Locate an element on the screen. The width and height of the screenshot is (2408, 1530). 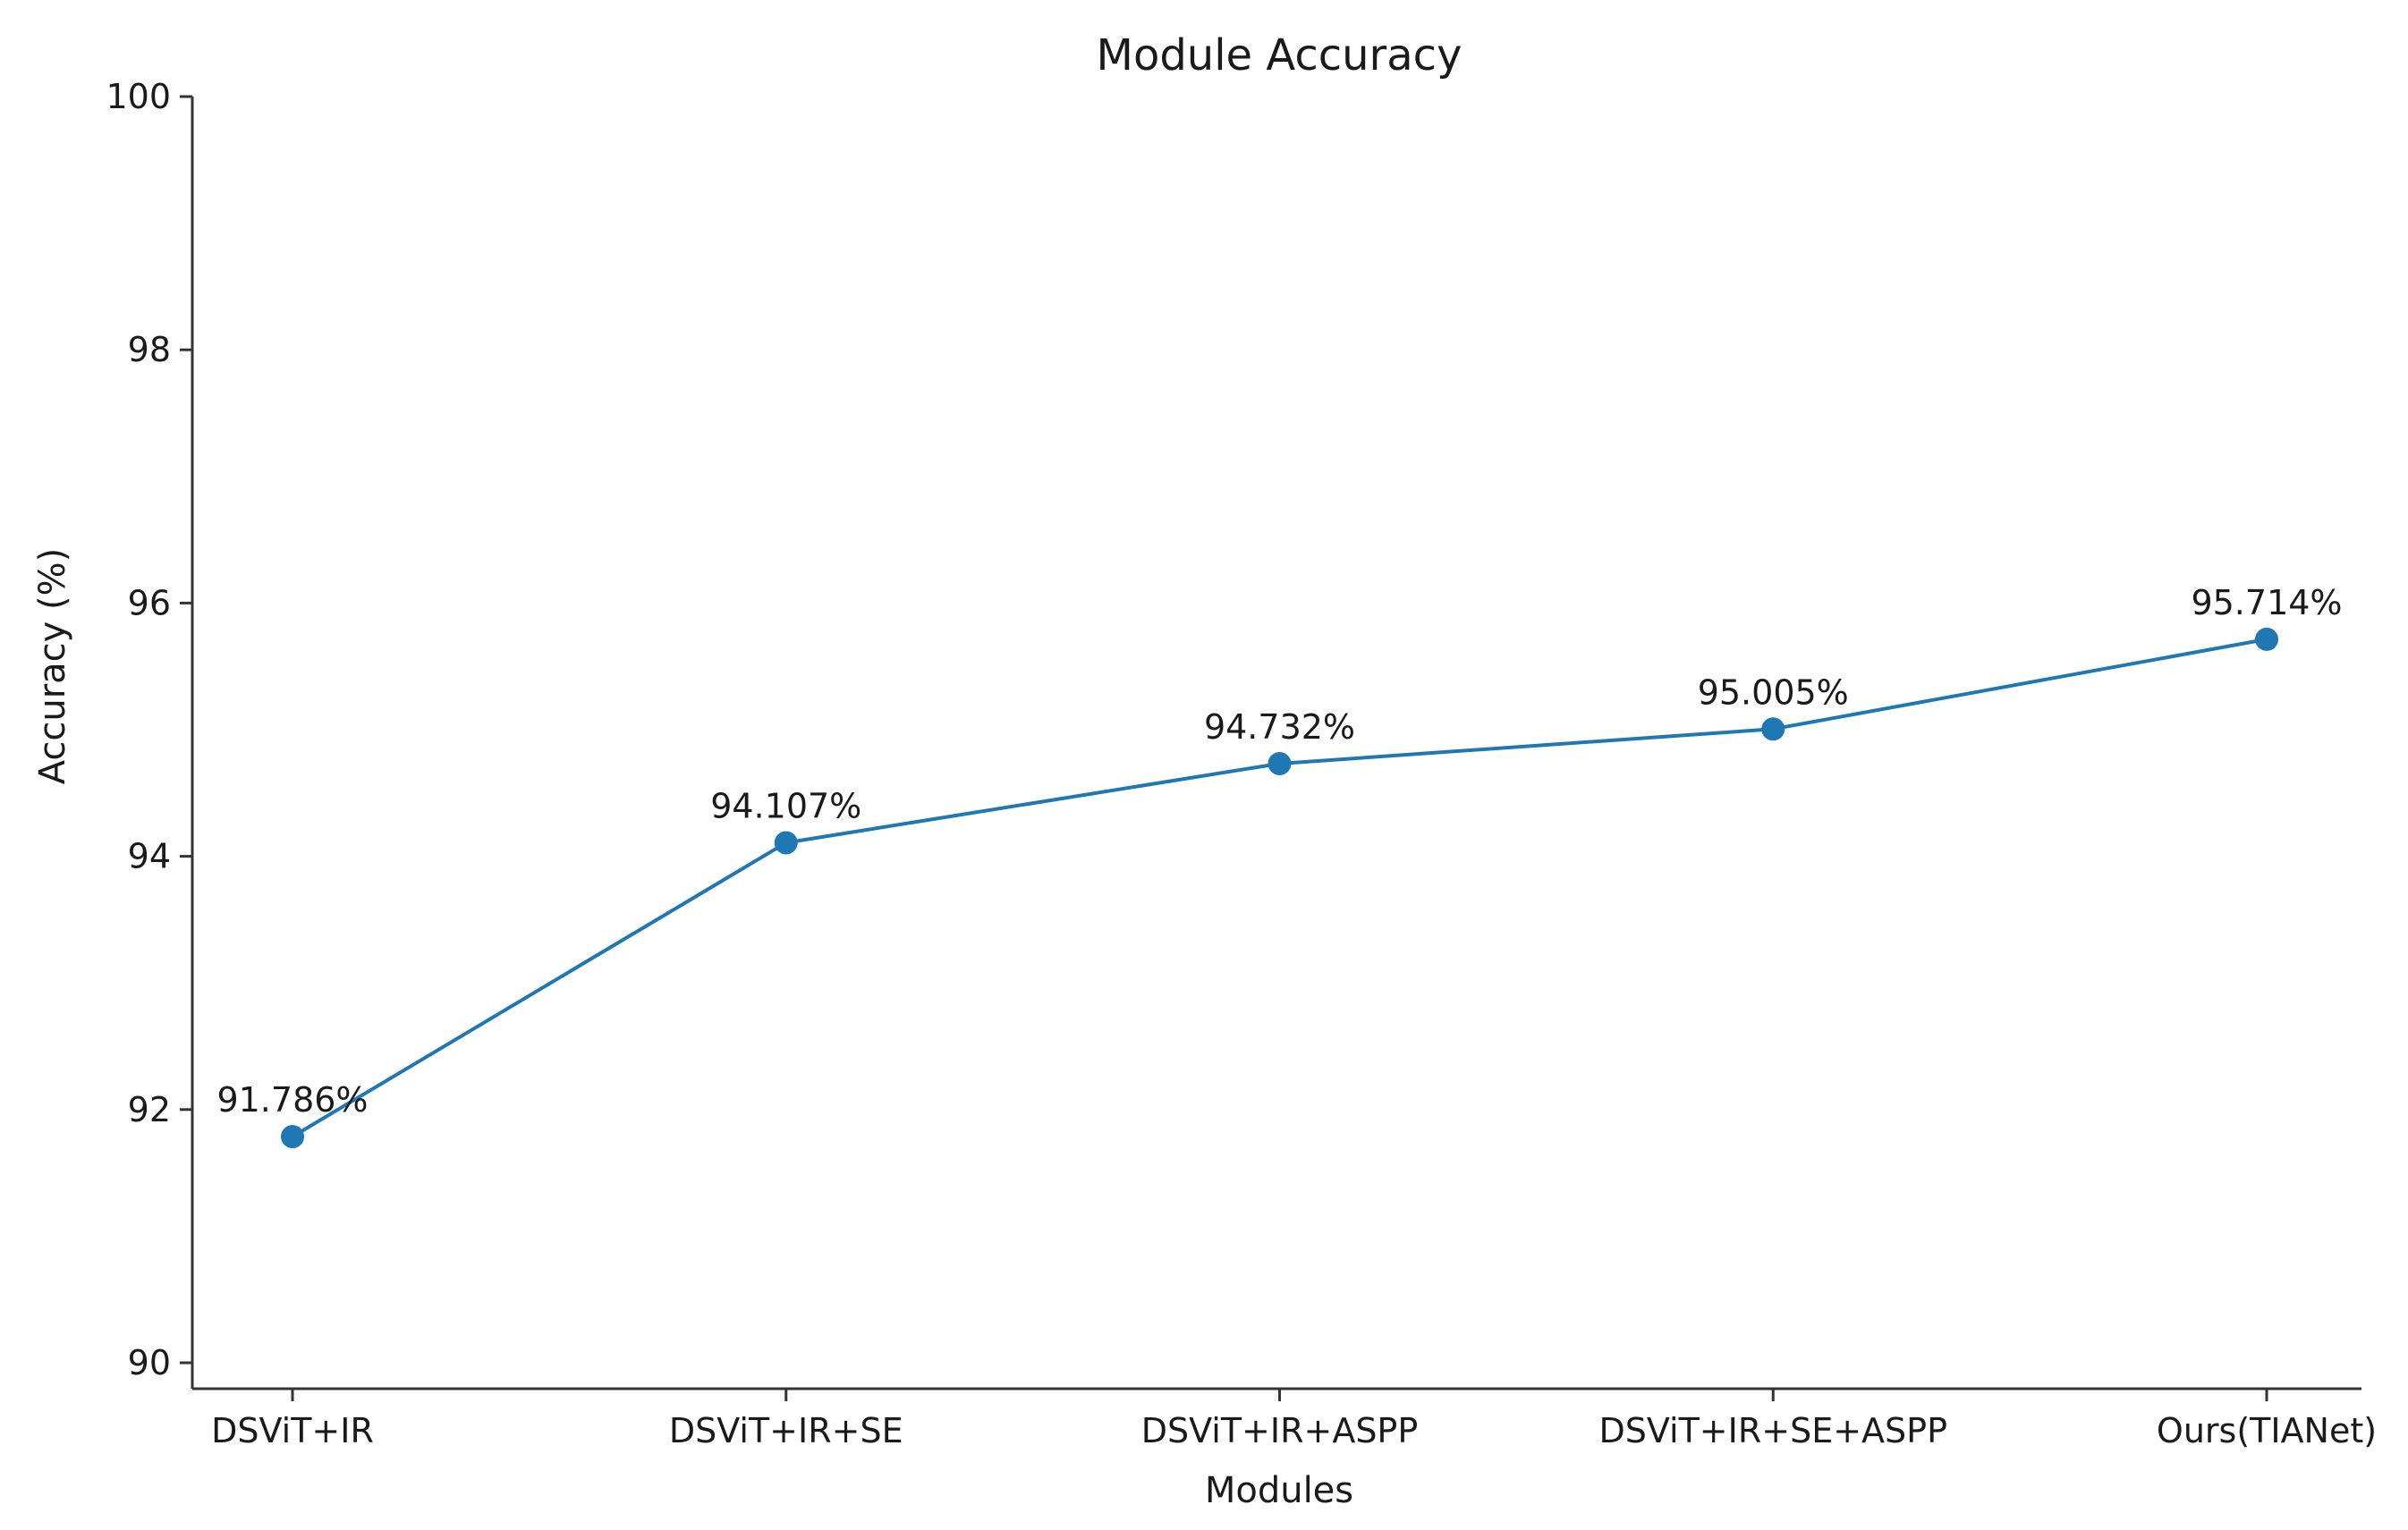
y-tick-label: 94 is located at coordinates (149, 857).